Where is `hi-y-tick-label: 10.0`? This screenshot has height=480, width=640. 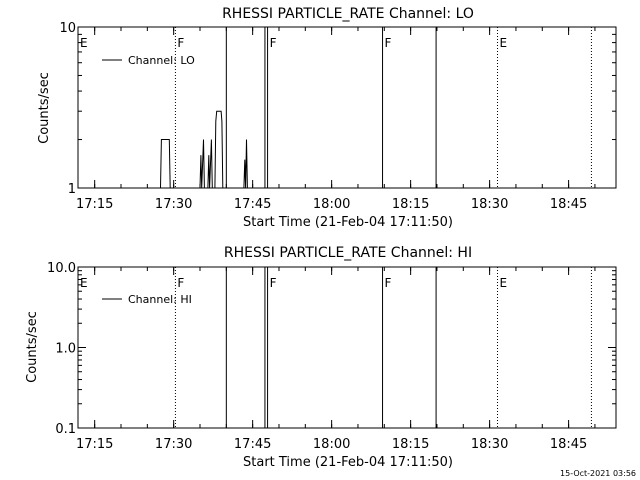
hi-y-tick-label: 10.0 is located at coordinates (61, 268).